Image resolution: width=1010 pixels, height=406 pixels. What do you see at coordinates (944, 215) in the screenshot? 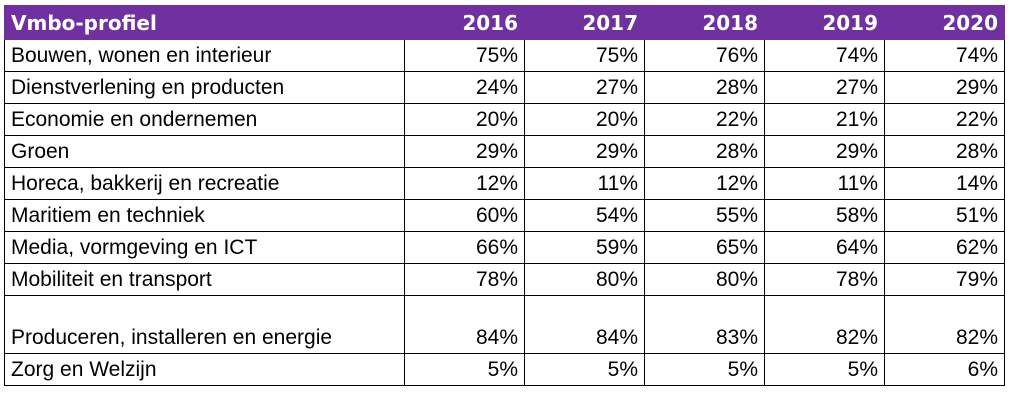
I see `cell-value: 51%` at bounding box center [944, 215].